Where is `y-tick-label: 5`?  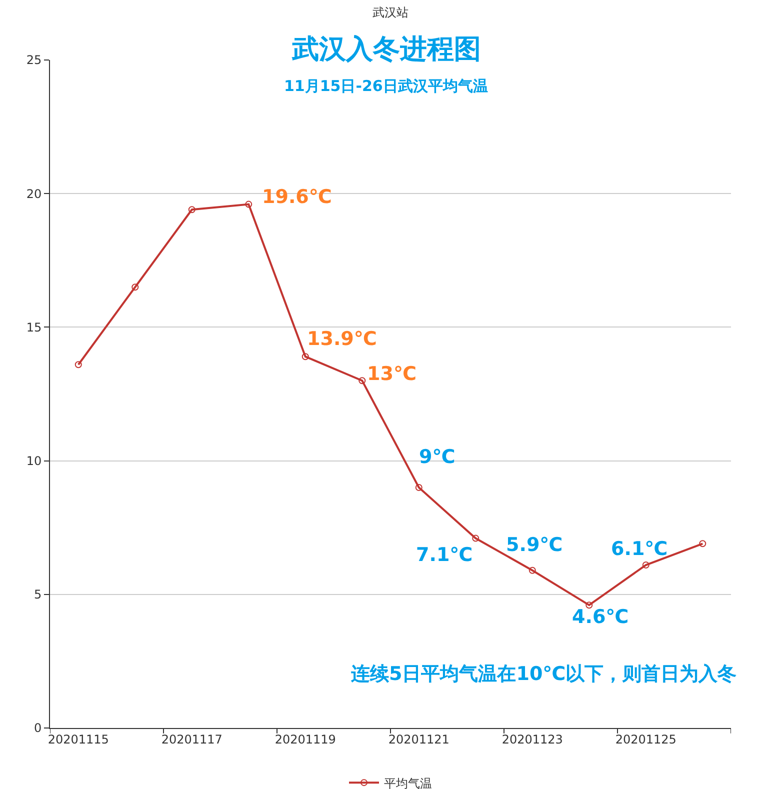 y-tick-label: 5 is located at coordinates (38, 595).